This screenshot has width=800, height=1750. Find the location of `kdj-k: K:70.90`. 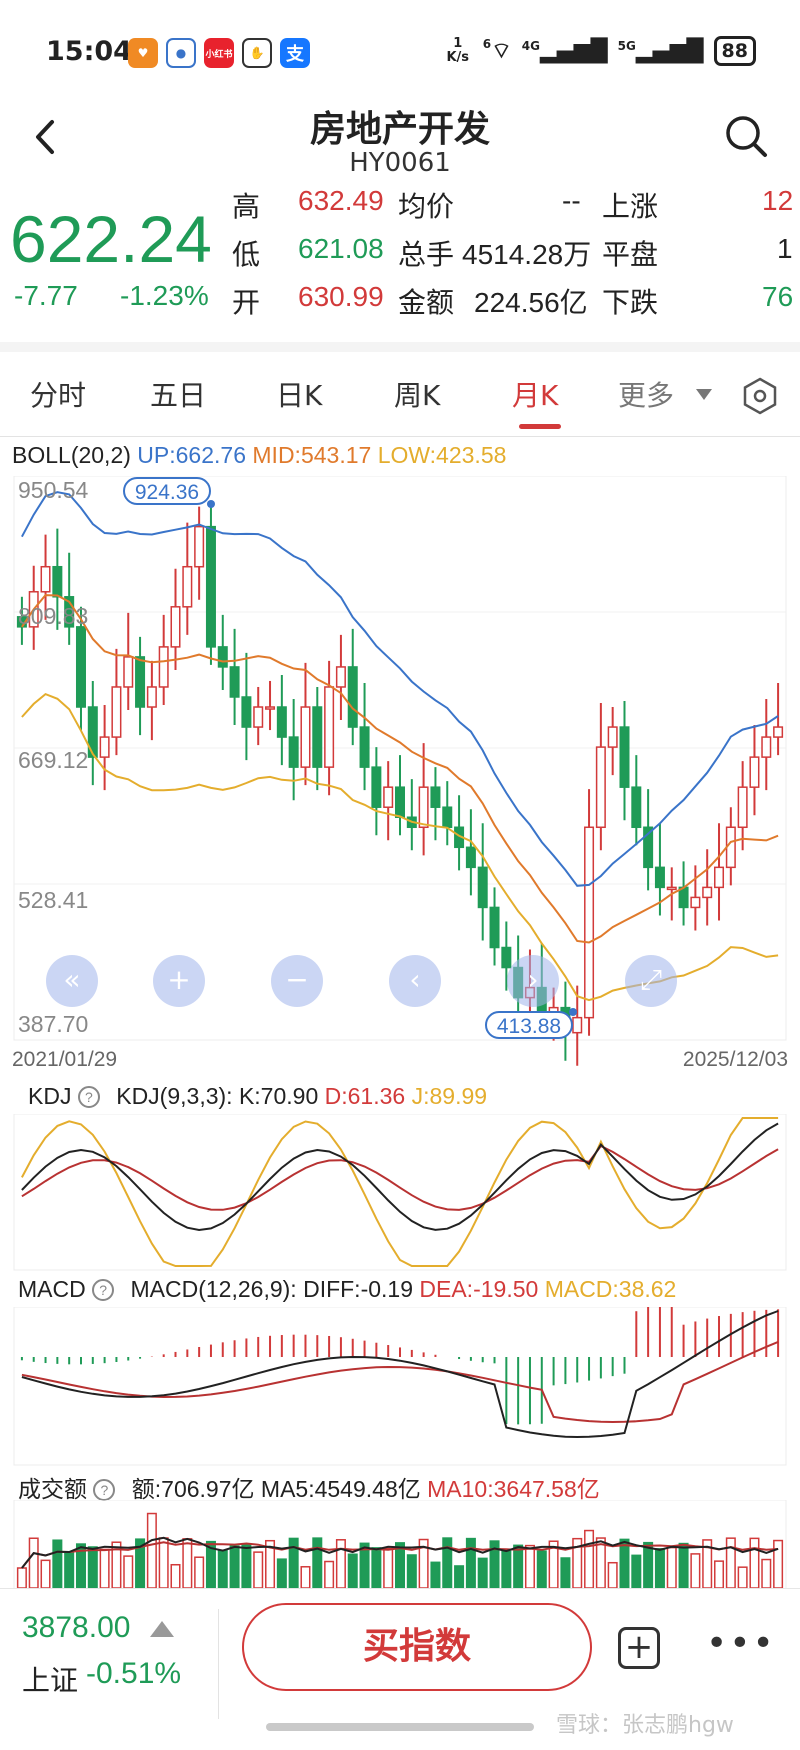

kdj-k: K:70.90 is located at coordinates (278, 1096).